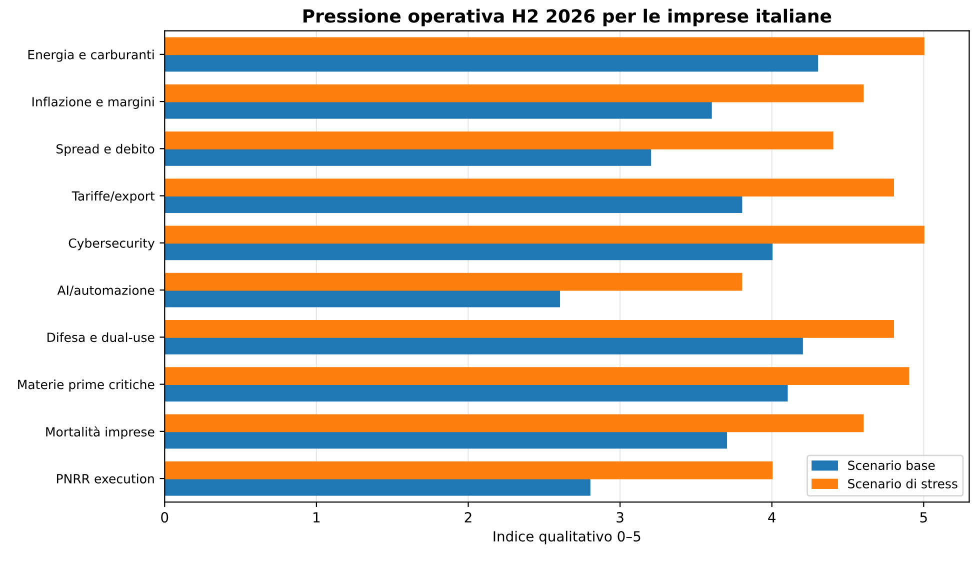  Describe the element at coordinates (567, 537) in the screenshot. I see `x-axis-title: Indice qualitativo 0–5` at that location.